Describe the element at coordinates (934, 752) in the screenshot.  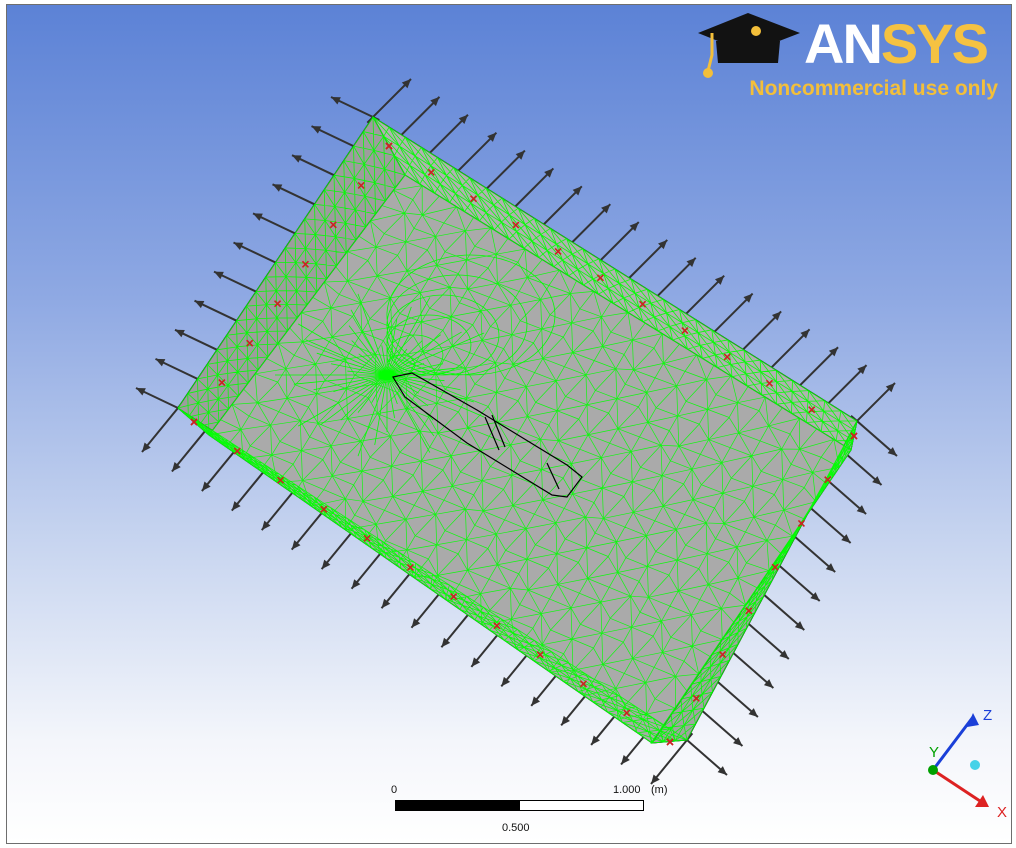
I see `axis-label-y: Y` at that location.